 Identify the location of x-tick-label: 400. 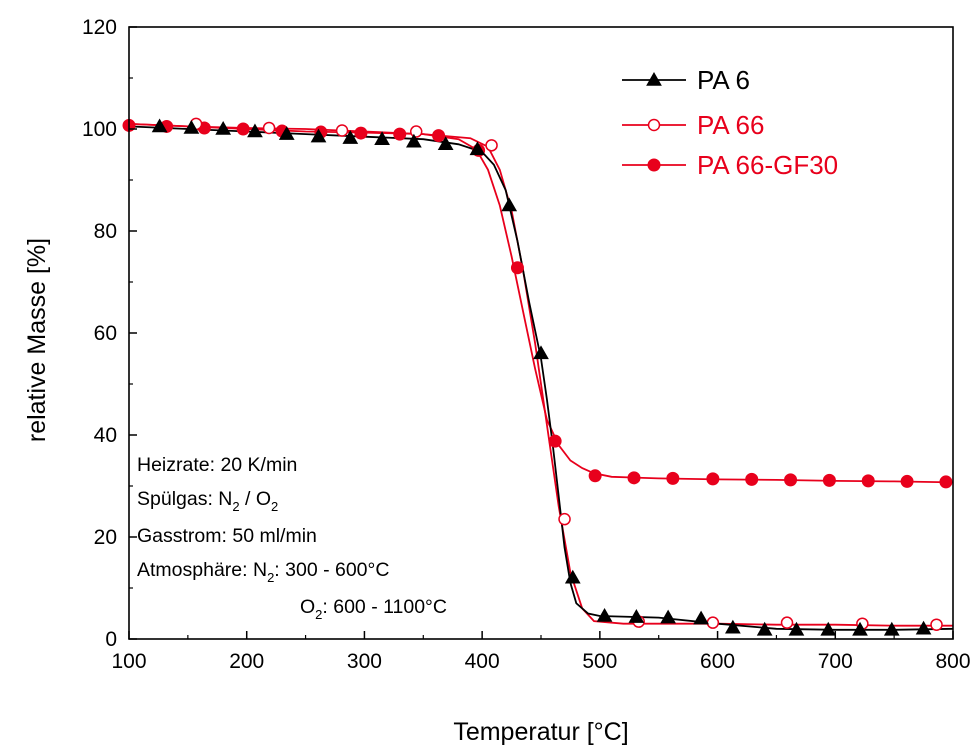
(482, 661).